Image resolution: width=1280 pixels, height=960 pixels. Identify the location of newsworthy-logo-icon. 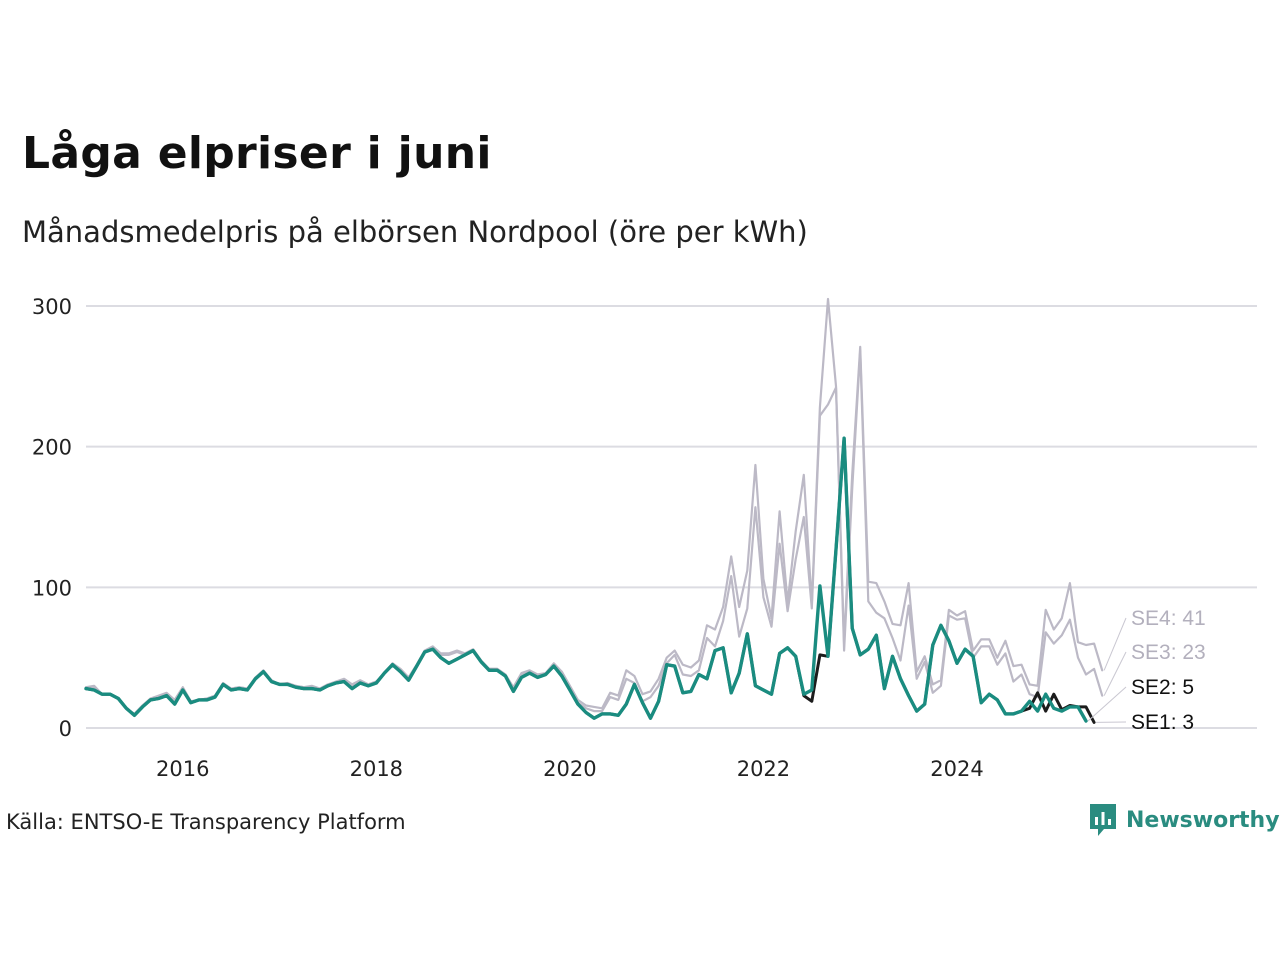
(1103, 820).